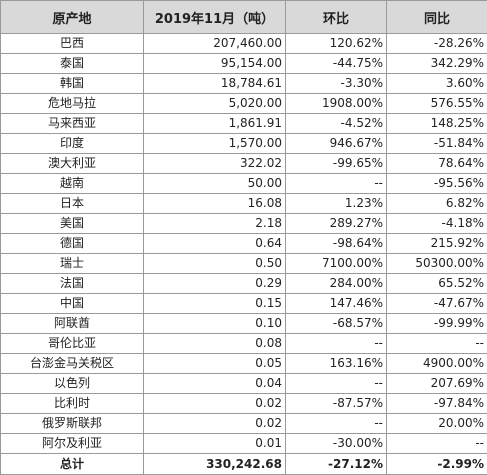  I want to click on cell-origin: 澳大利亚, so click(72, 164).